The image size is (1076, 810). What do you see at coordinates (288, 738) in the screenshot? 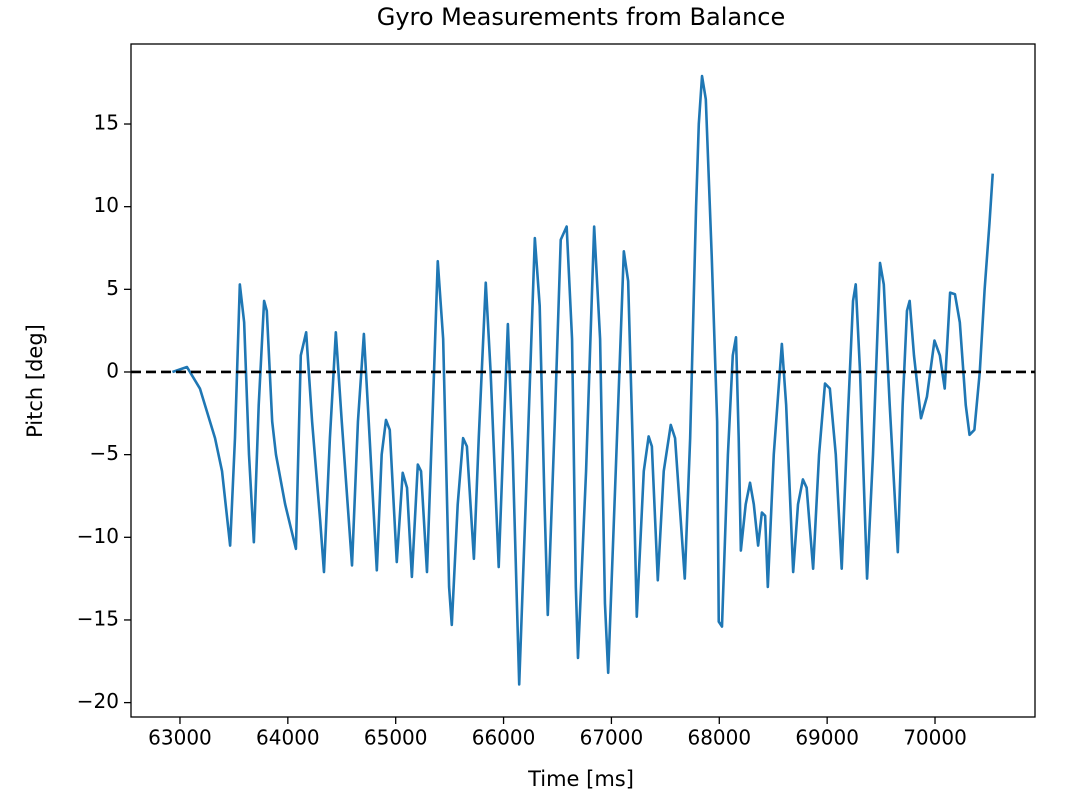
I see `x-tick-label: 64000` at bounding box center [288, 738].